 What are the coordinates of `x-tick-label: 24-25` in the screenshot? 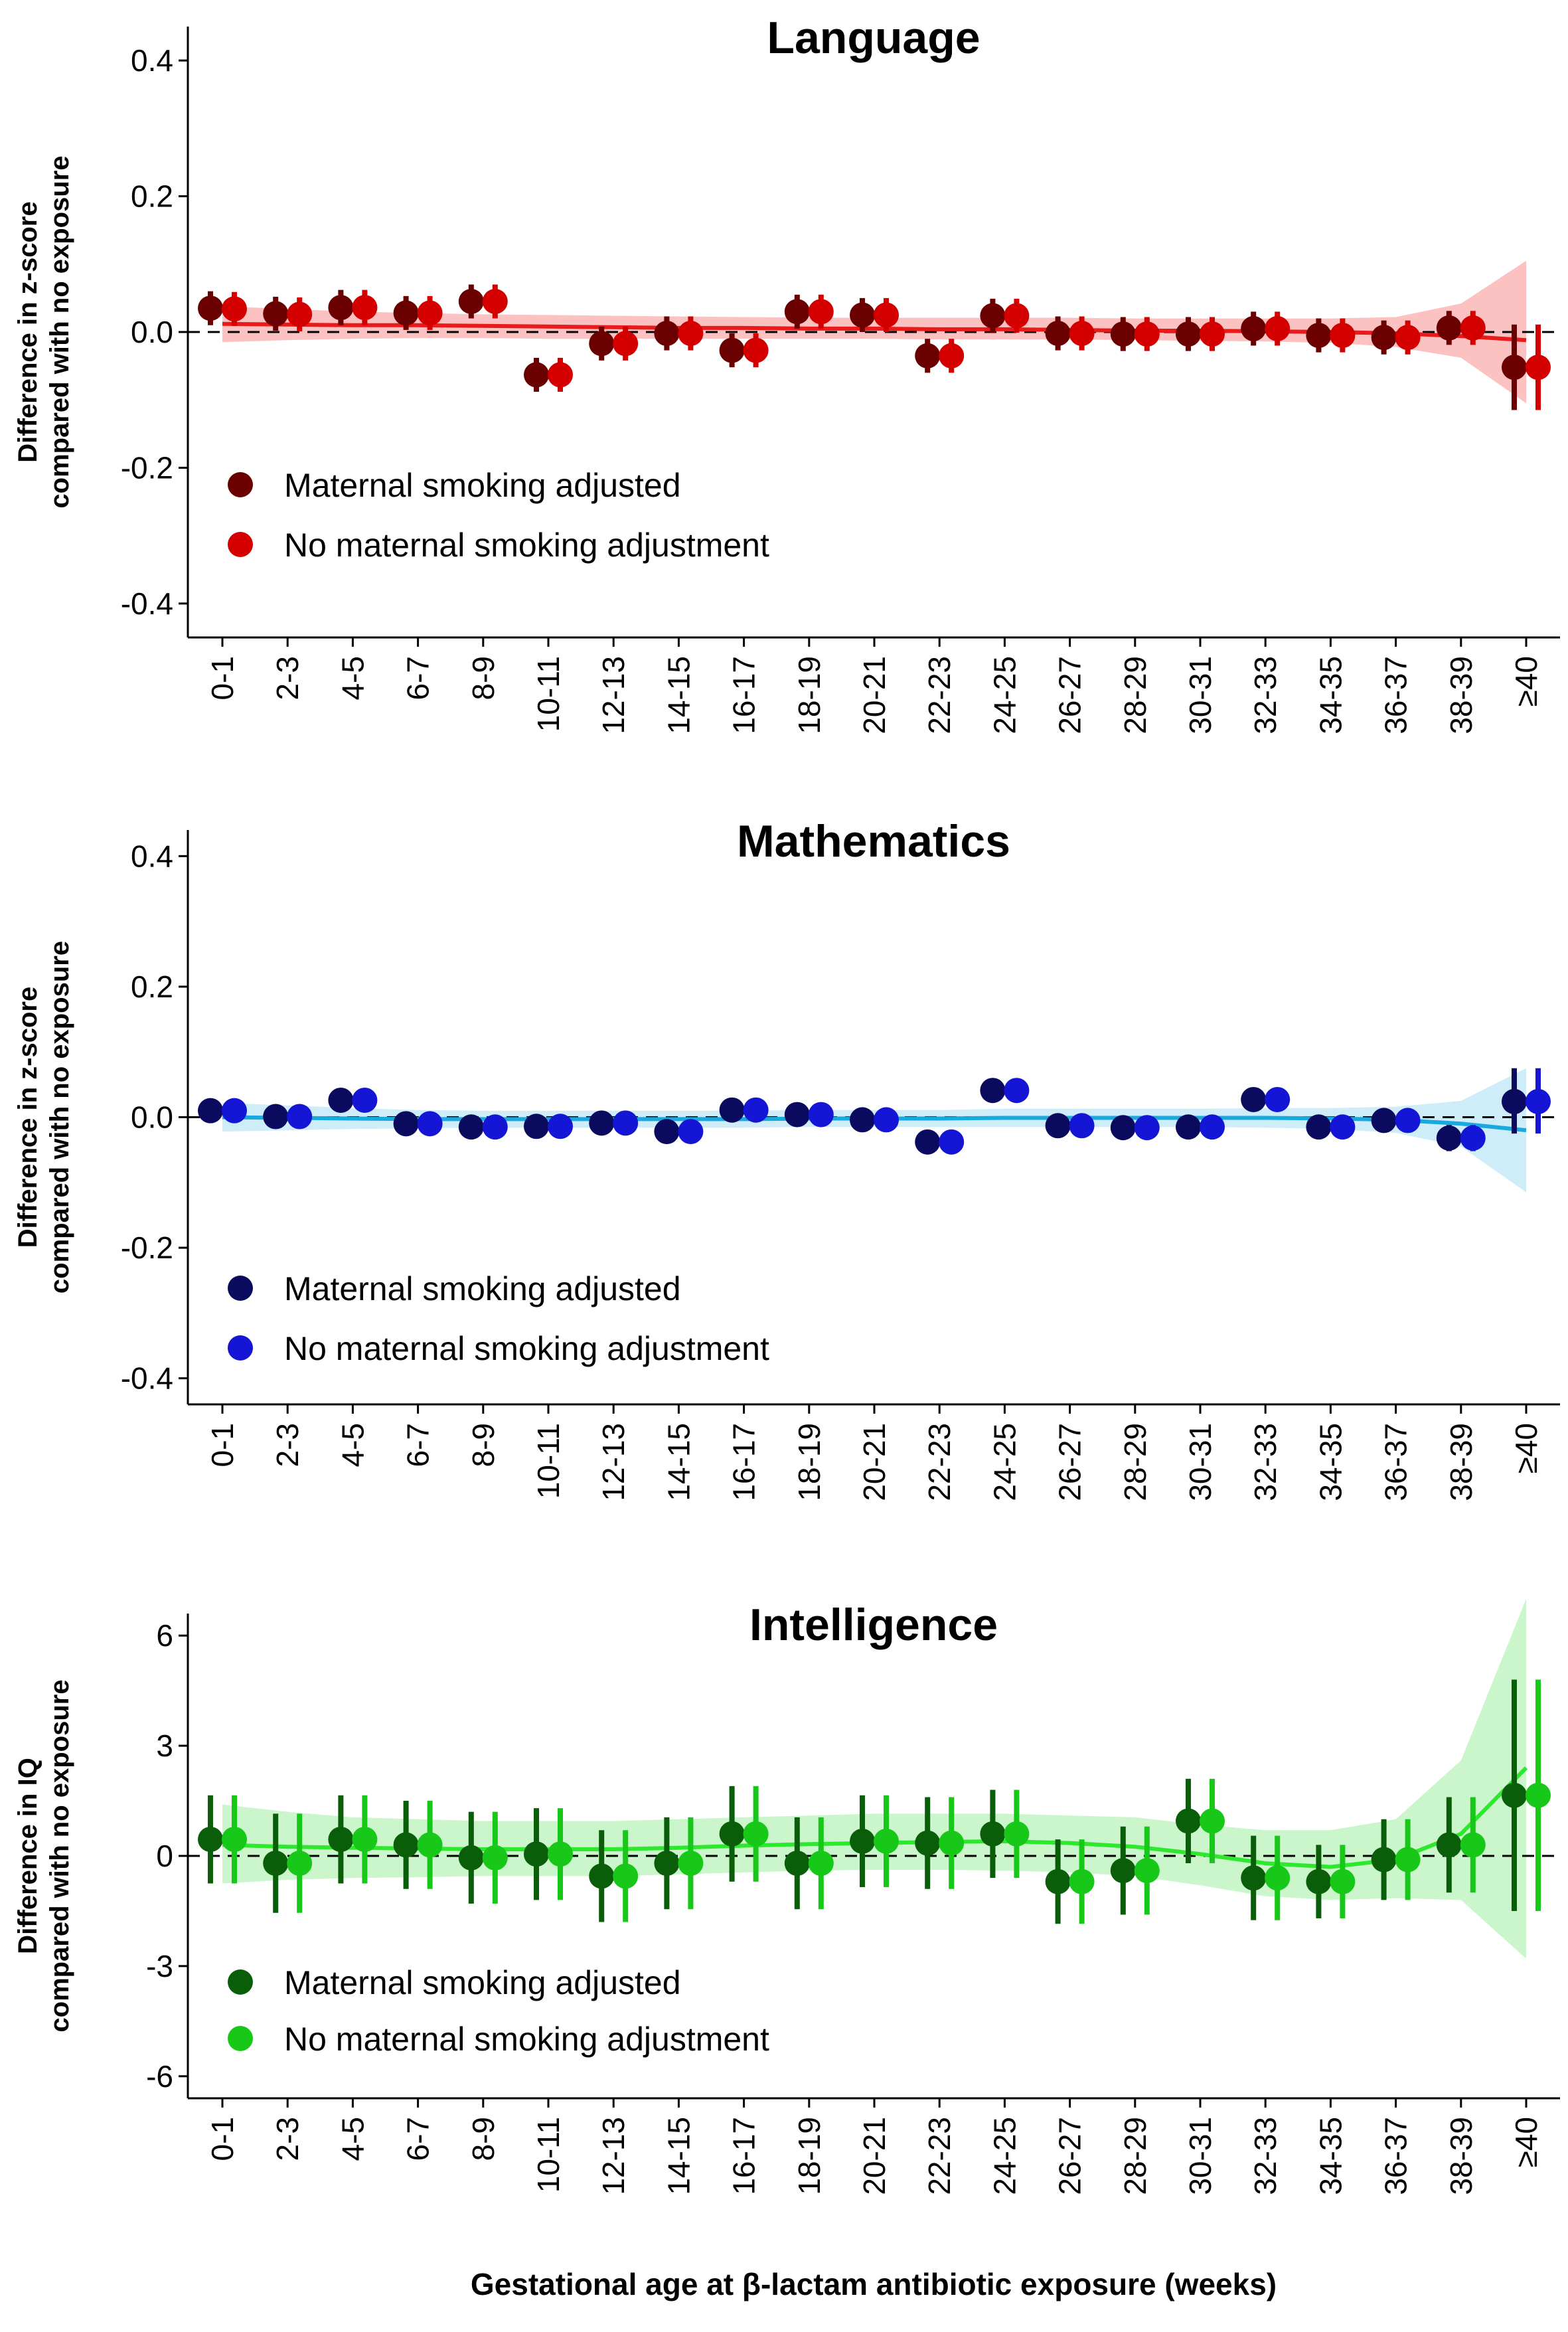 It's located at (1004, 695).